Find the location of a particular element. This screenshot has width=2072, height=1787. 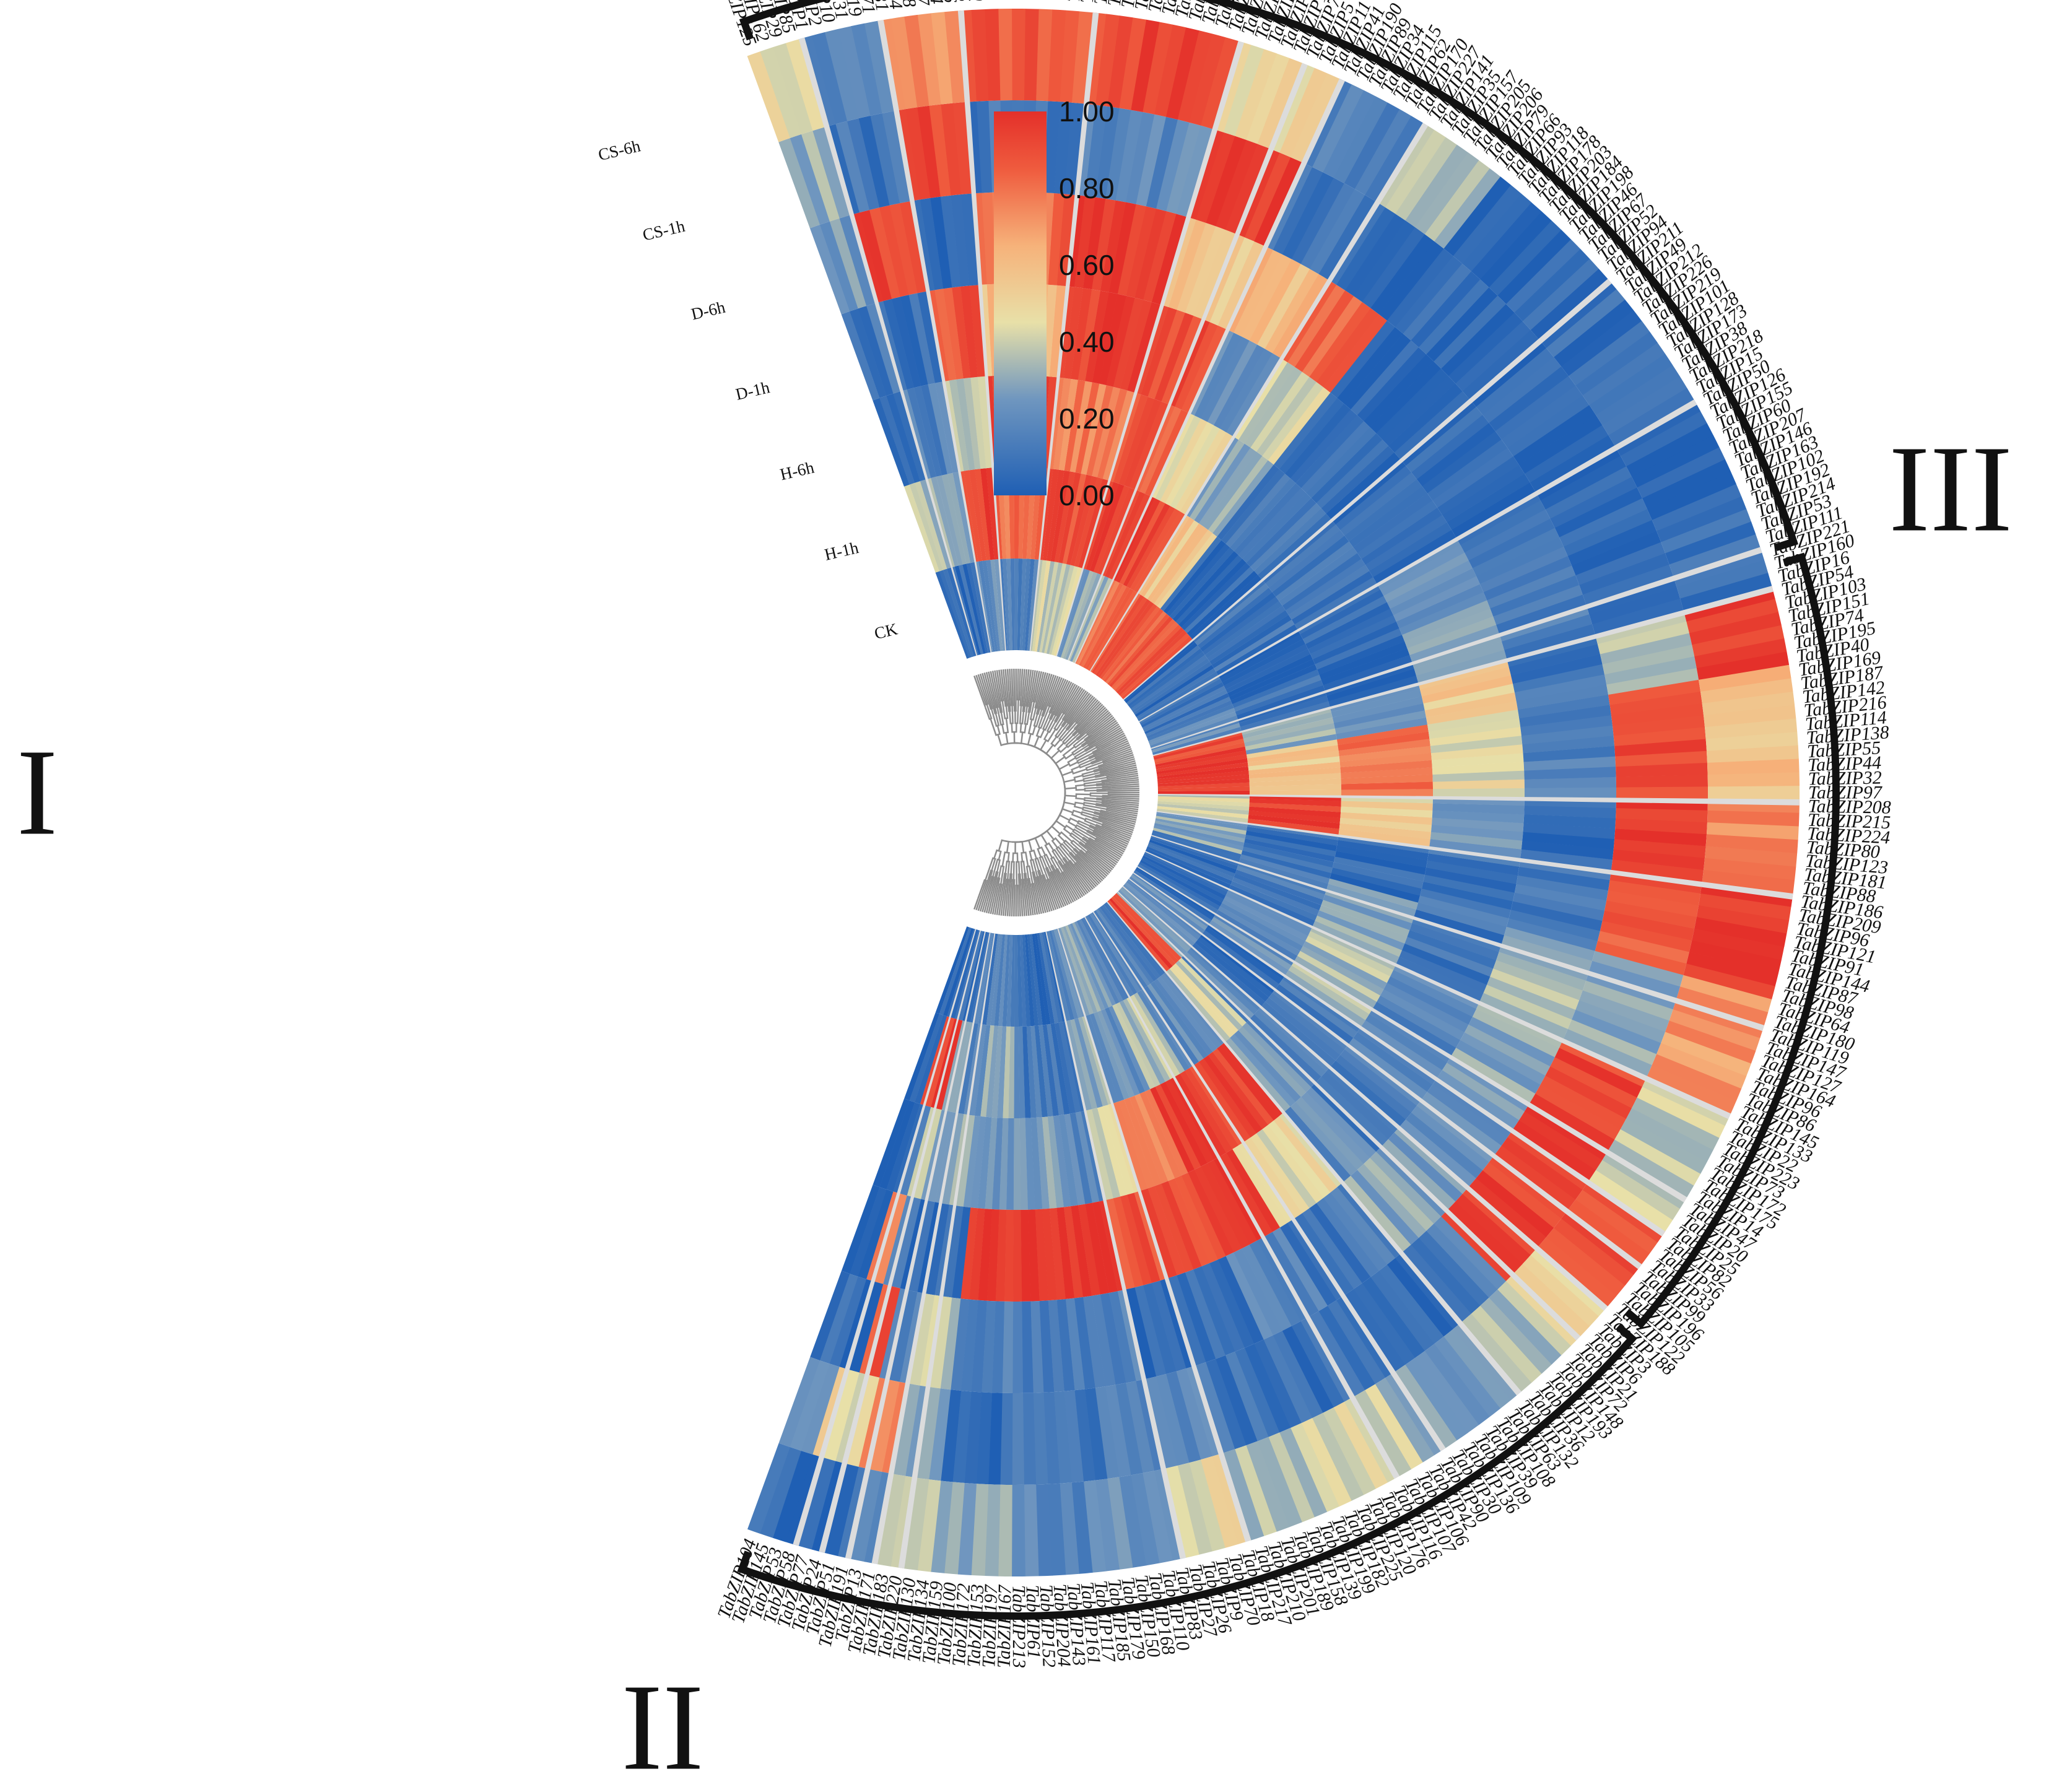

gene-label: TabZIP165 is located at coordinates (989, 0).